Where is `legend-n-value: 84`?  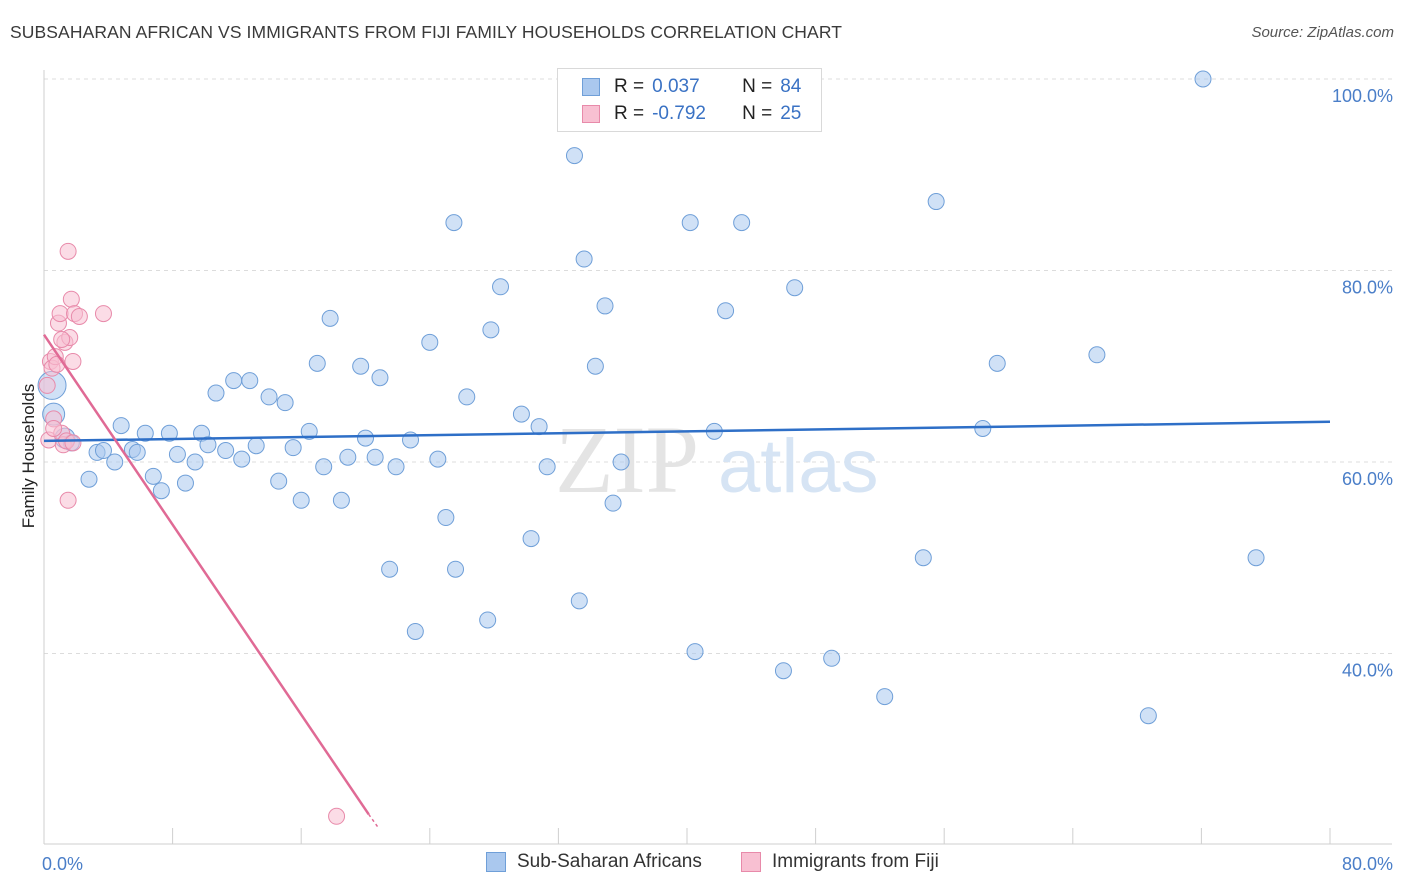
legend-n-value: 84 is located at coordinates (791, 86).